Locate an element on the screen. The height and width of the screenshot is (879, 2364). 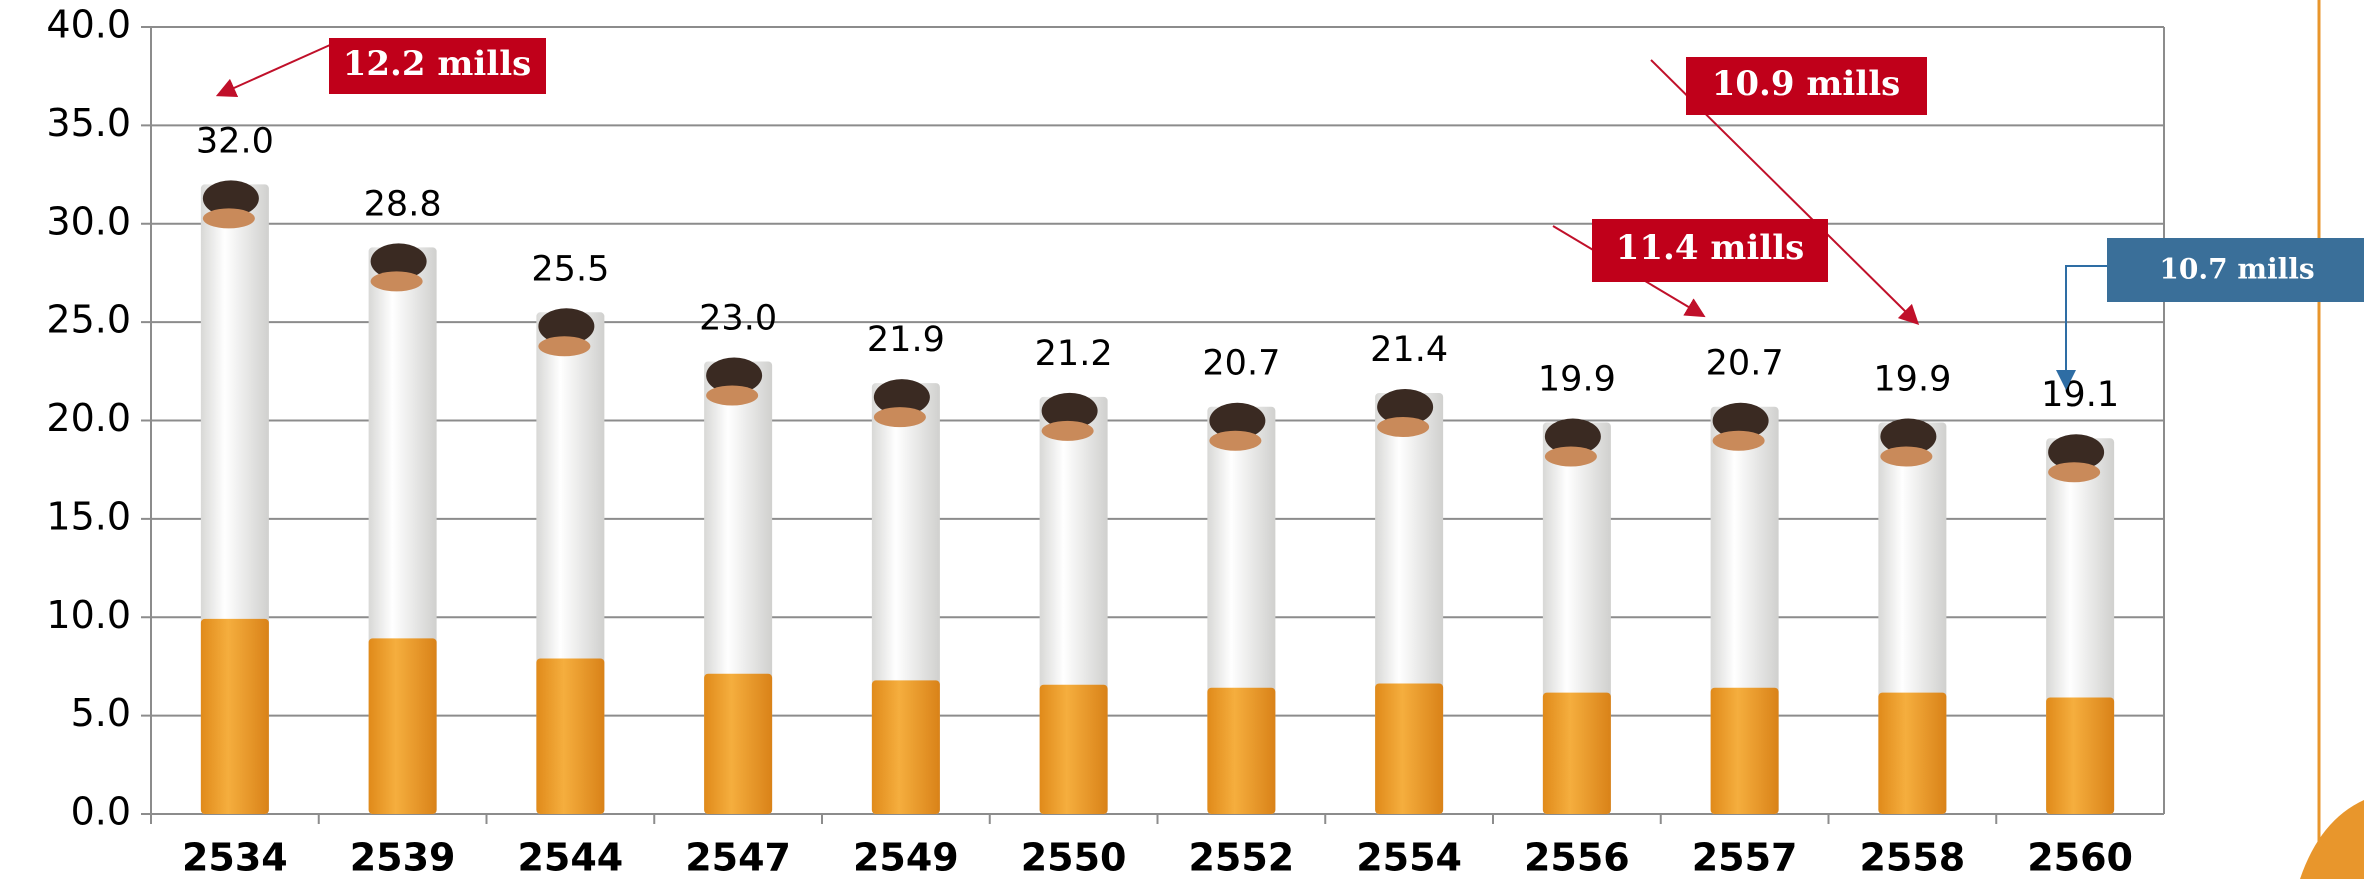
value-label: 19.1 is located at coordinates (2080, 395).